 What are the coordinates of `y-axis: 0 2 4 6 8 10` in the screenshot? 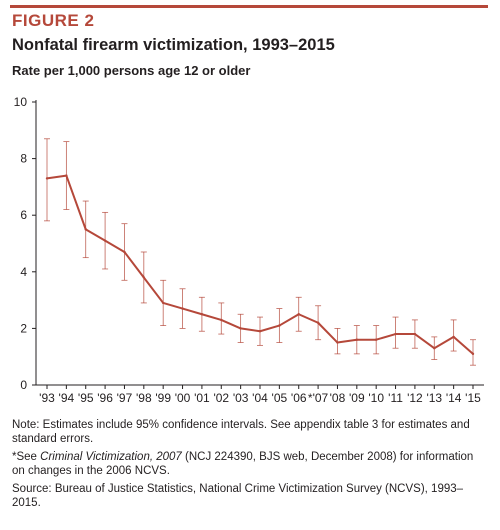 It's located at (25, 243).